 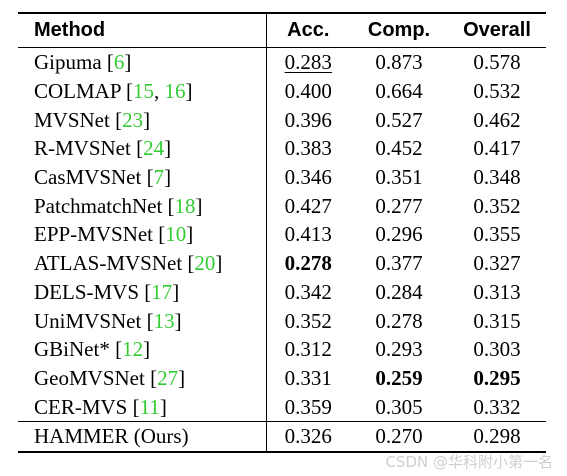 I want to click on acc-value: 0.331, so click(x=308, y=377).